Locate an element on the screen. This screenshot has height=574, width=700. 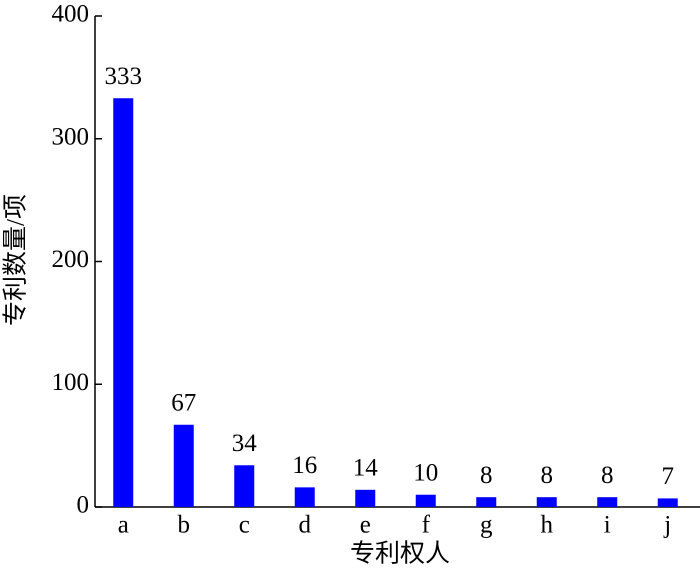
value-label: 67 is located at coordinates (183, 402).